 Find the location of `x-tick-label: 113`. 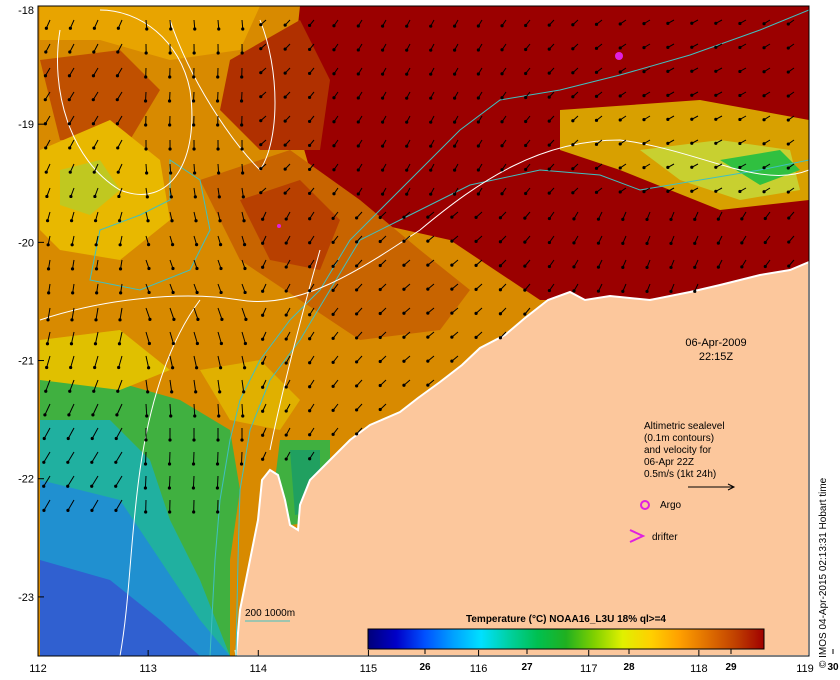

x-tick-label: 113 is located at coordinates (148, 669).